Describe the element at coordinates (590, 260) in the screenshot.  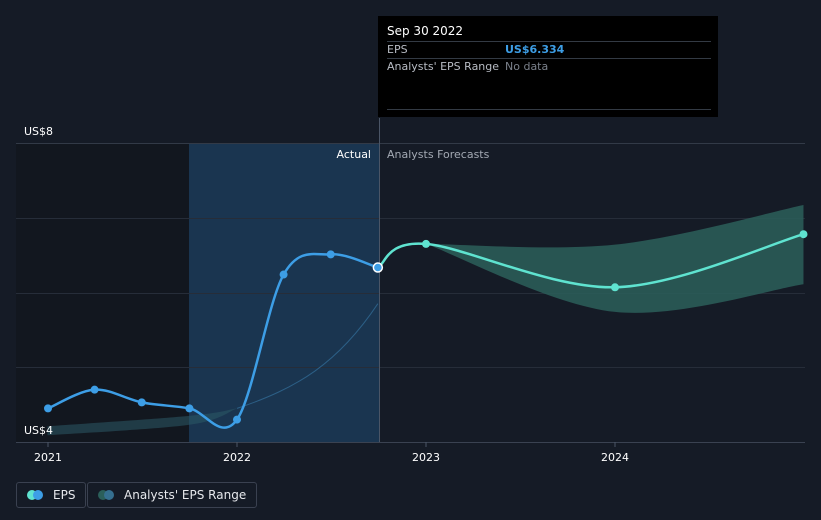
I see `eps-forecast-line` at that location.